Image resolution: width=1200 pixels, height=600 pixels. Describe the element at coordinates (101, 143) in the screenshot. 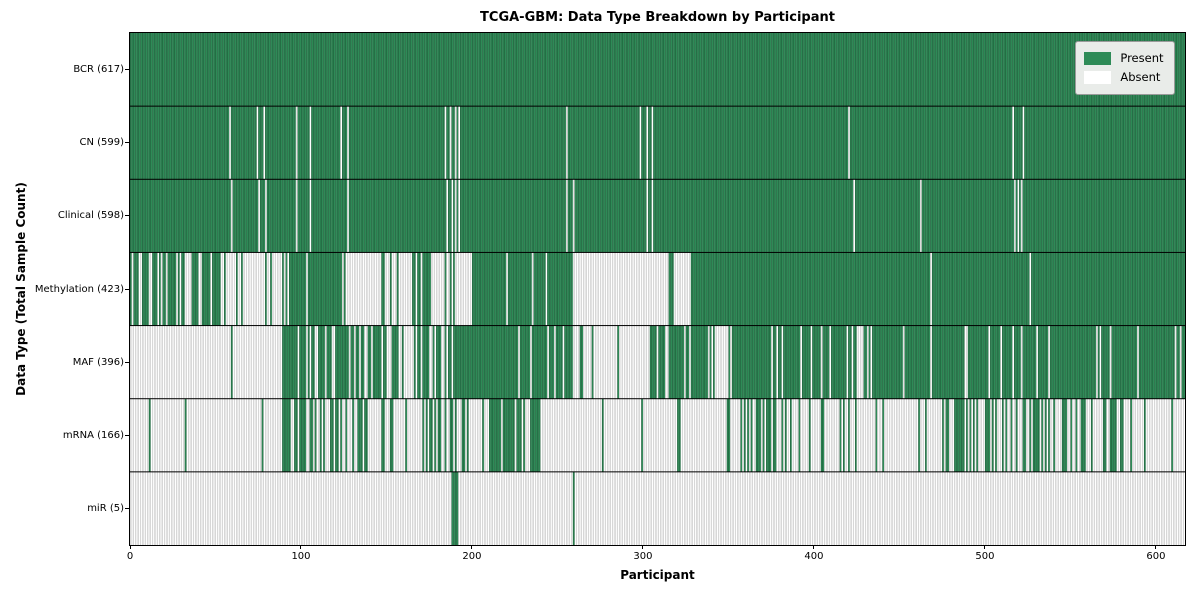

I see `y-tick-label-CN: CN (599)` at that location.